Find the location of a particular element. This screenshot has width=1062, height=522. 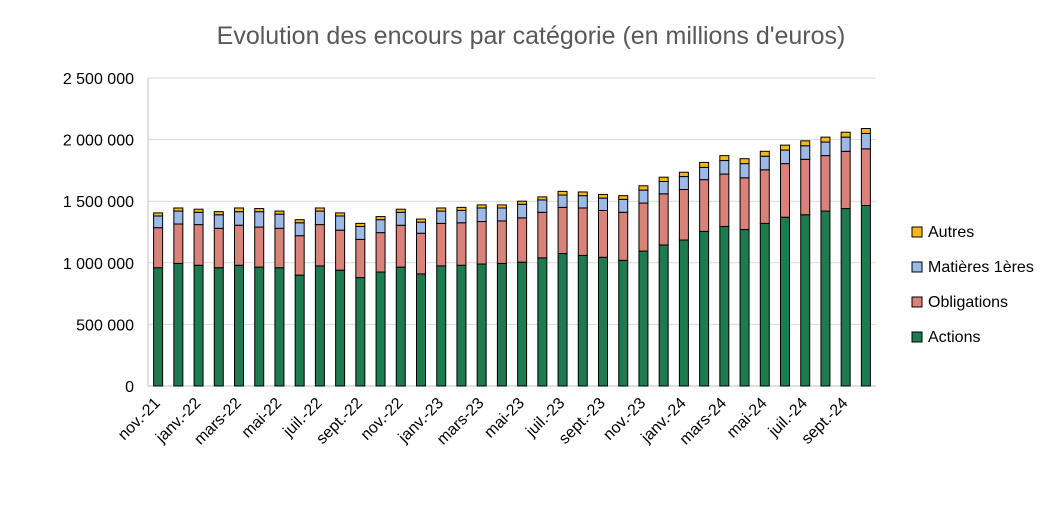

legend-label: Actions is located at coordinates (954, 337).